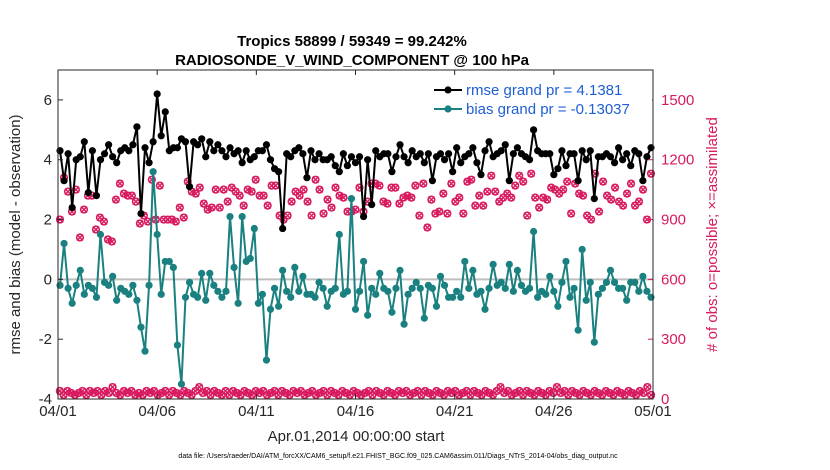  I want to click on x-tick-label: 04/16, so click(356, 411).